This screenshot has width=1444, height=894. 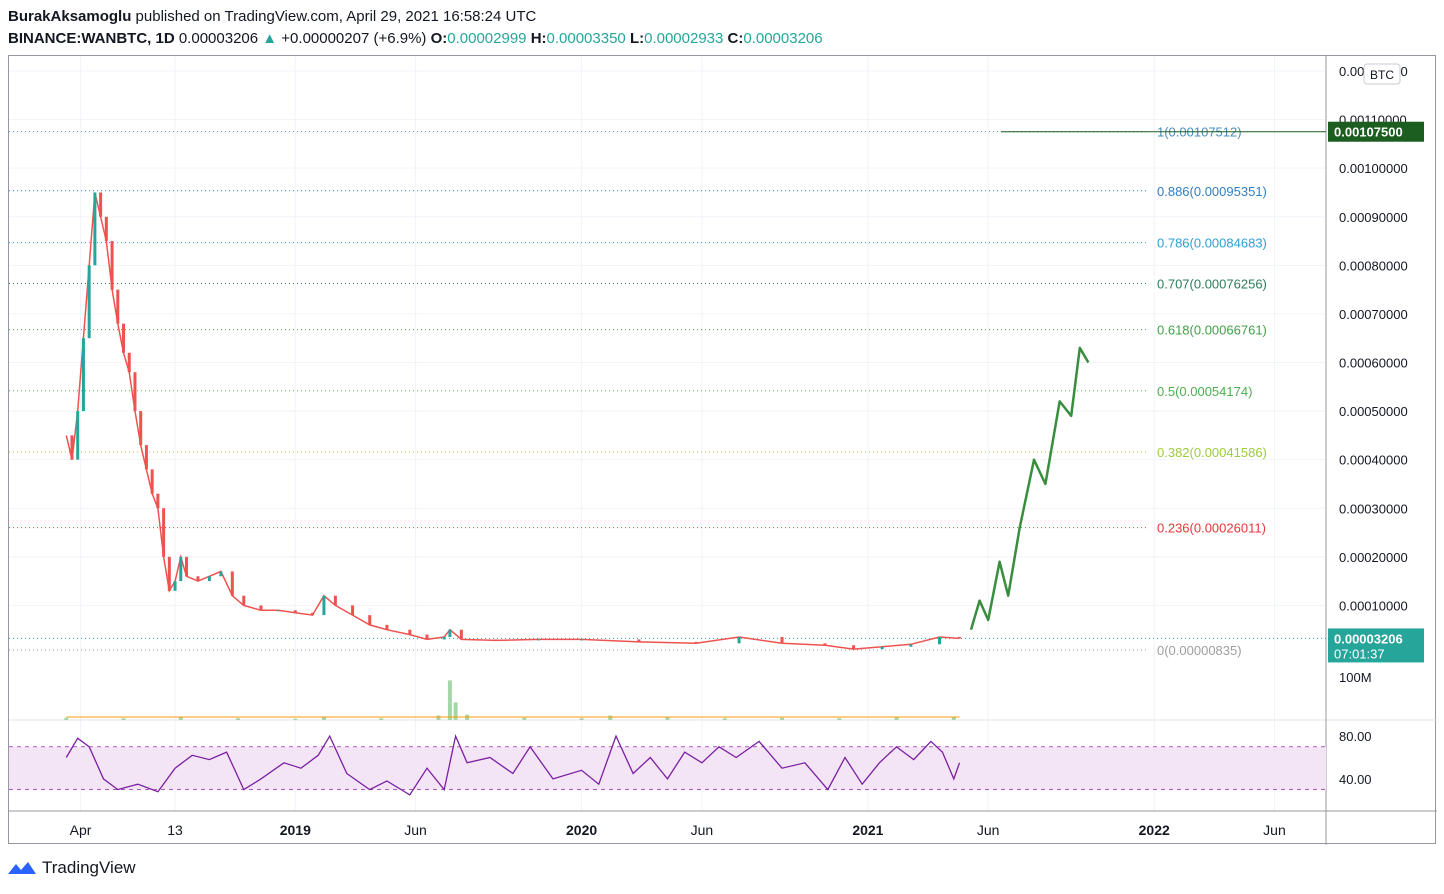 I want to click on fib-level-label: 0.5(0.00054174), so click(x=1204, y=391).